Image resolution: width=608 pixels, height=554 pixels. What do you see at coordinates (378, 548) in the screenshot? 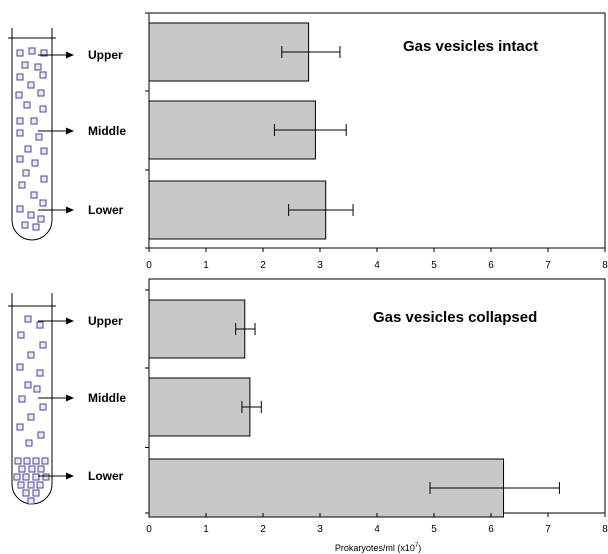
I see `x-axis-title: Prokaryotes/ml (x107)` at bounding box center [378, 548].